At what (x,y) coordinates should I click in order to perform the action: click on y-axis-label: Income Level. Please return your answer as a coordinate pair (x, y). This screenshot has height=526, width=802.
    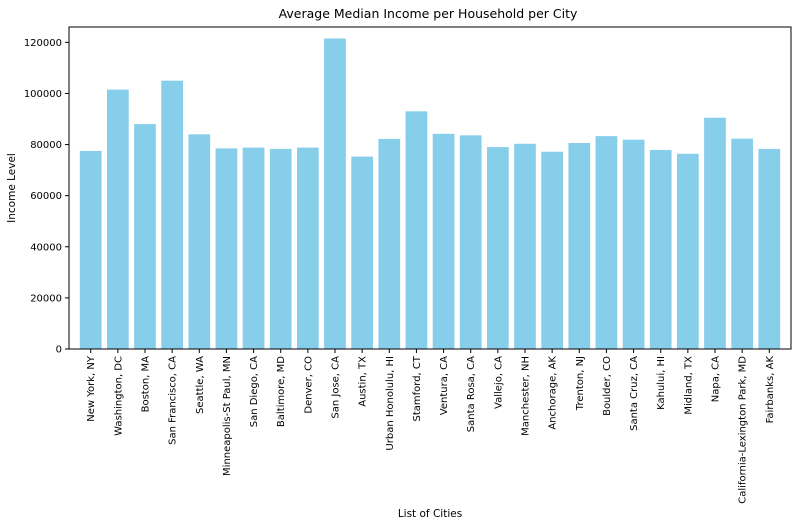
    Looking at the image, I should click on (12, 188).